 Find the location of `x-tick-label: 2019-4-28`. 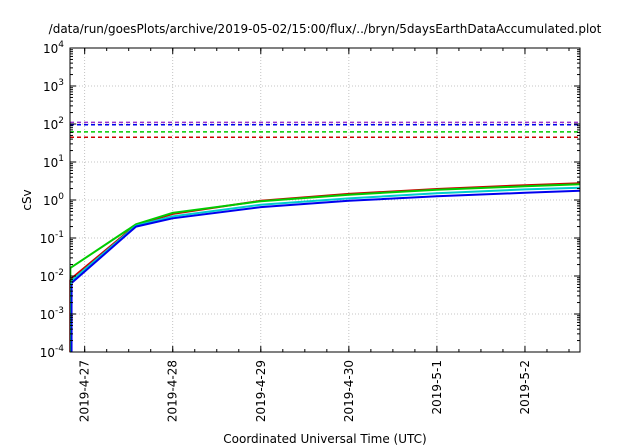

x-tick-label: 2019-4-28 is located at coordinates (173, 391).